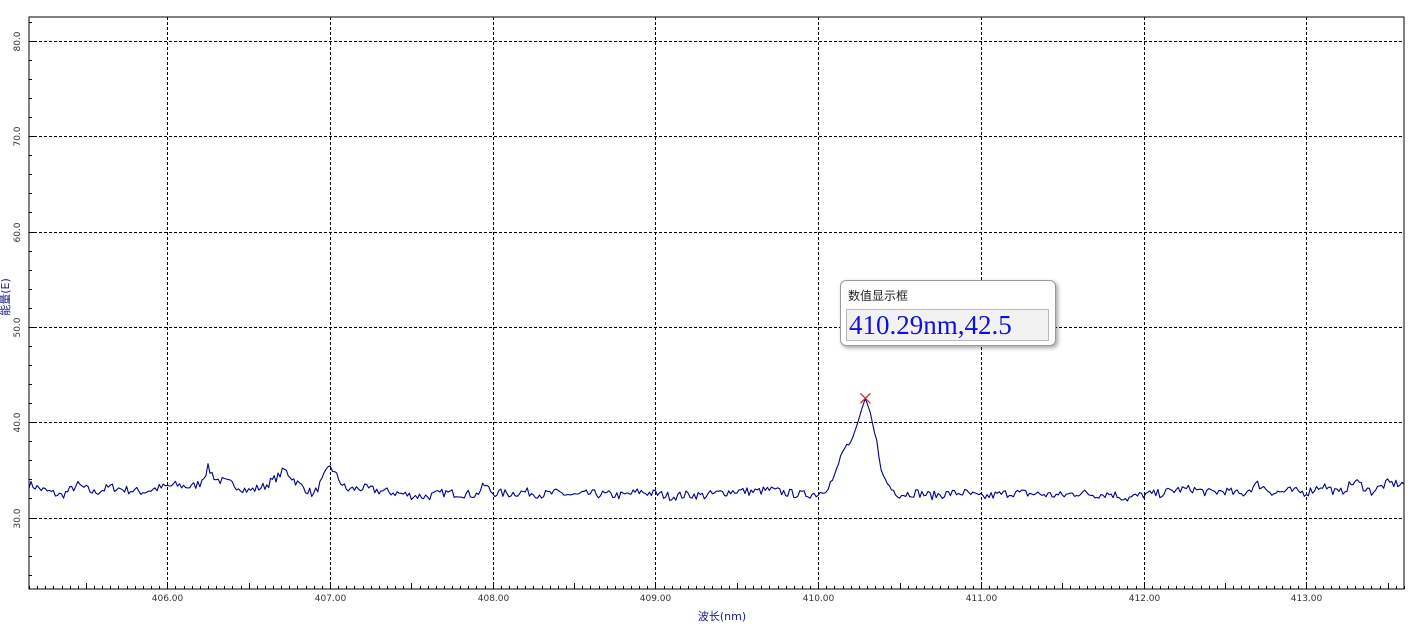 The height and width of the screenshot is (626, 1414). What do you see at coordinates (656, 599) in the screenshot?
I see `x-tick-label: 409.00` at bounding box center [656, 599].